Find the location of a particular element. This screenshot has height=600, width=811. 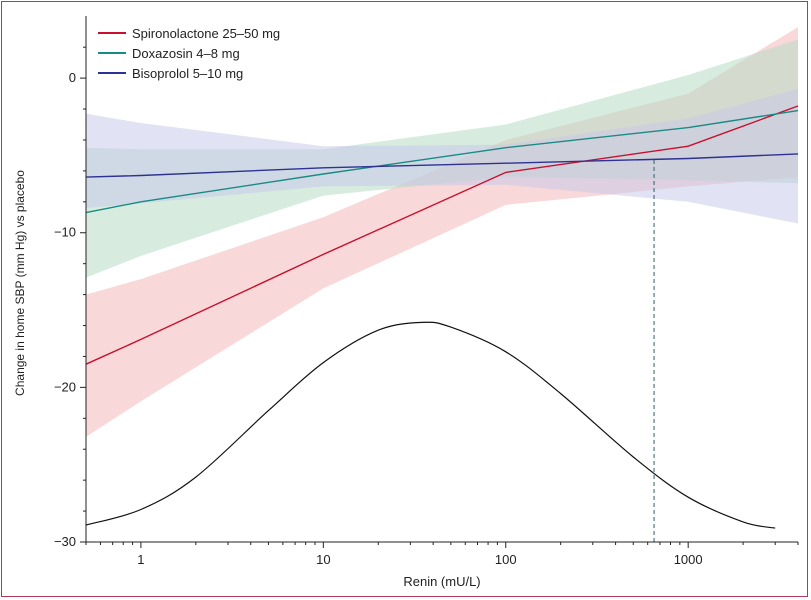

x-tick-label-3: 1000 is located at coordinates (688, 559).